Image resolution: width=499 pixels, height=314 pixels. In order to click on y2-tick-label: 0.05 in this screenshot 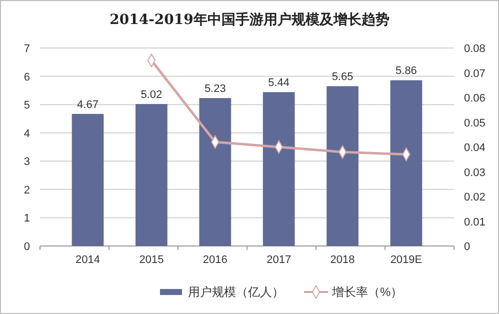, I will do `click(475, 123)`.